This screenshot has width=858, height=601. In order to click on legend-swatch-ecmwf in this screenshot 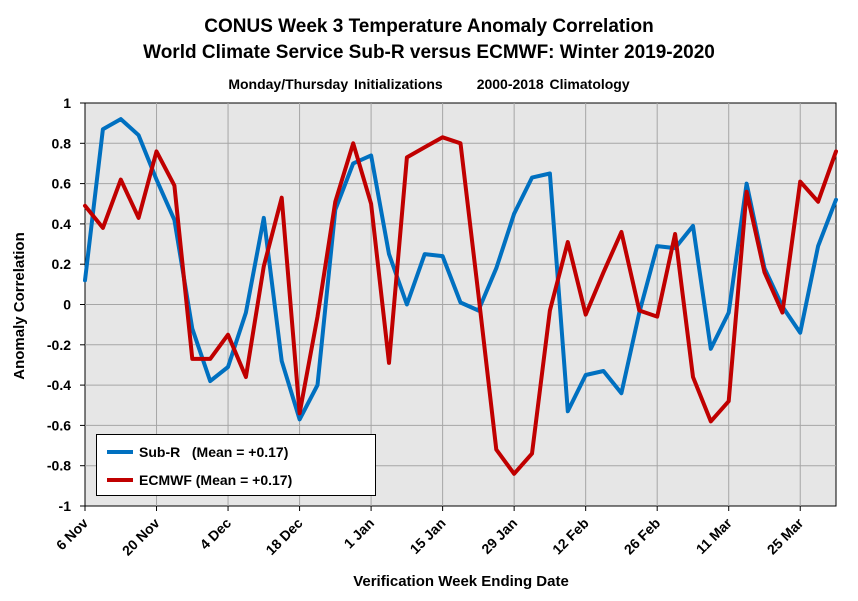, I will do `click(120, 480)`.